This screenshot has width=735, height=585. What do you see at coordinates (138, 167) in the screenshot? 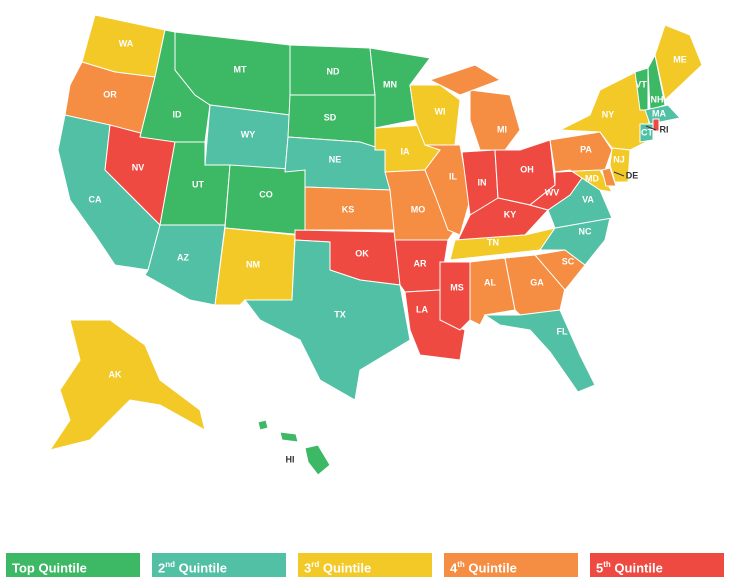
I see `state-label-nv: NV` at bounding box center [138, 167].